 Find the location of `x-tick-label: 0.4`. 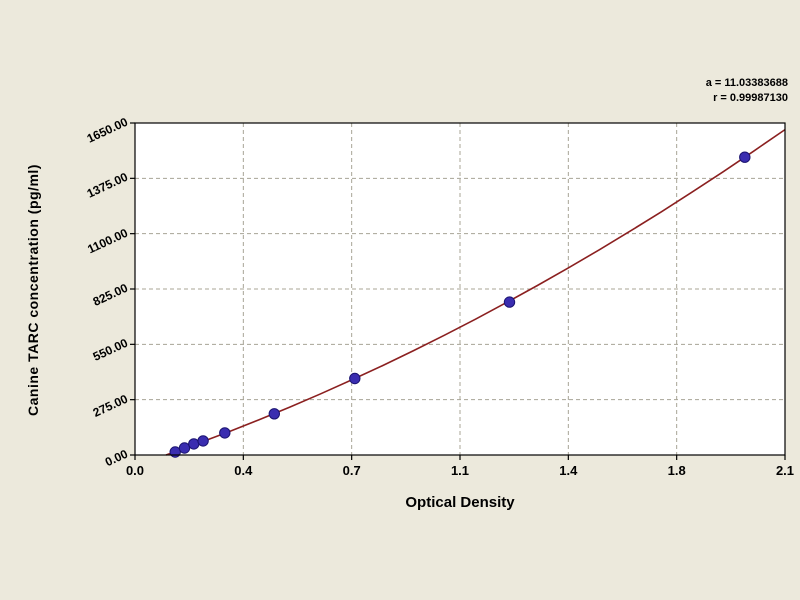

x-tick-label: 0.4 is located at coordinates (243, 470).